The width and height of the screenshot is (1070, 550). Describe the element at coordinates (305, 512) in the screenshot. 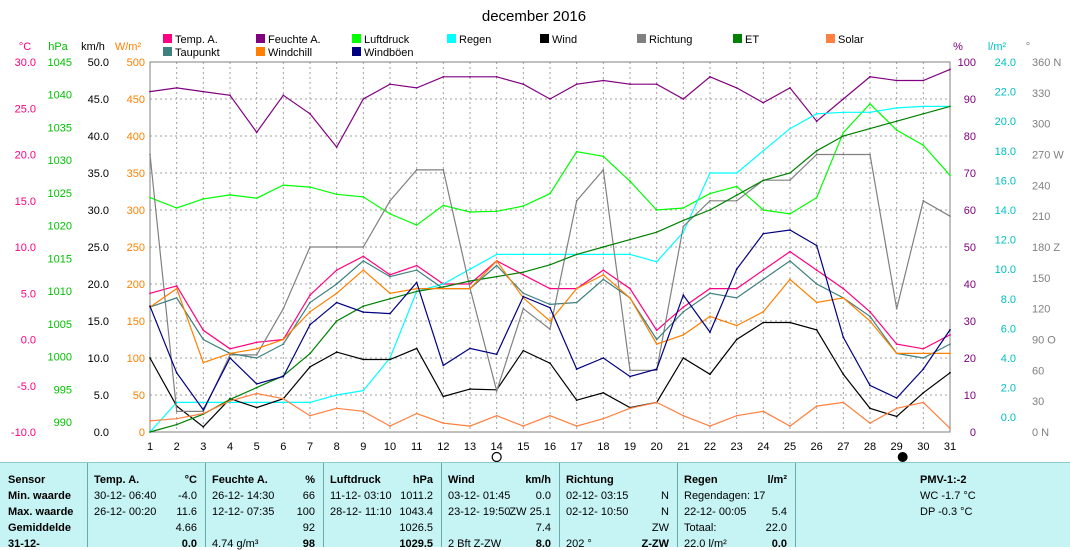

I see `humidity-max-value: 100` at that location.